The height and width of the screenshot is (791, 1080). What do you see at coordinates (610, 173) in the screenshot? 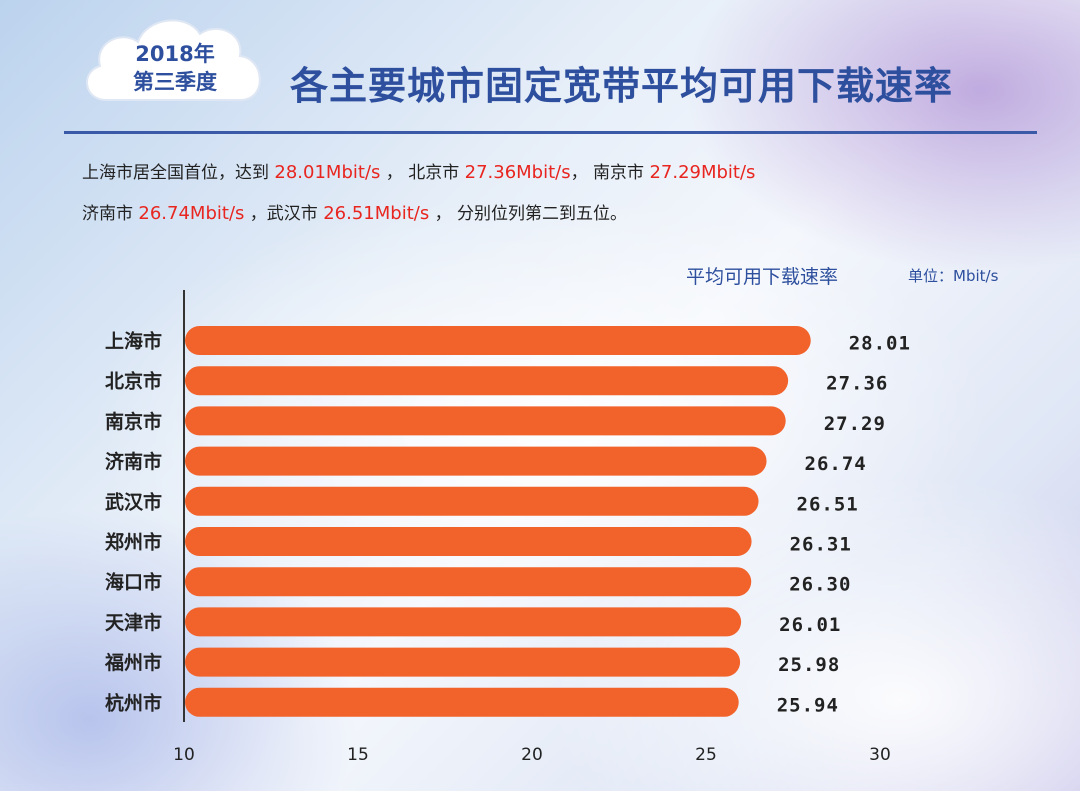
I see `summary-text: ， 南京市` at bounding box center [610, 173].